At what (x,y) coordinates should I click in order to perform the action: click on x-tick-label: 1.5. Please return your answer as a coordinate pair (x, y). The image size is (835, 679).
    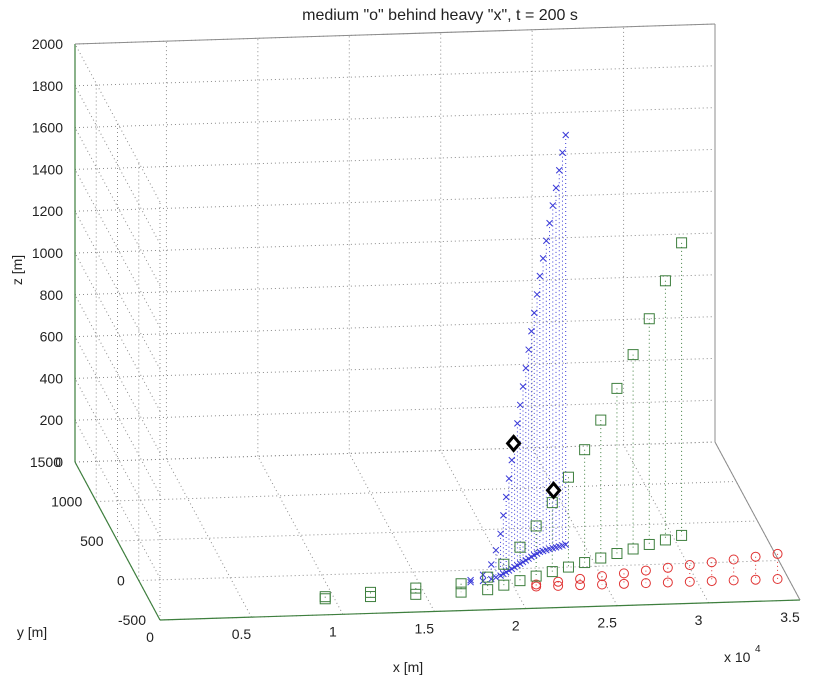
    Looking at the image, I should click on (425, 628).